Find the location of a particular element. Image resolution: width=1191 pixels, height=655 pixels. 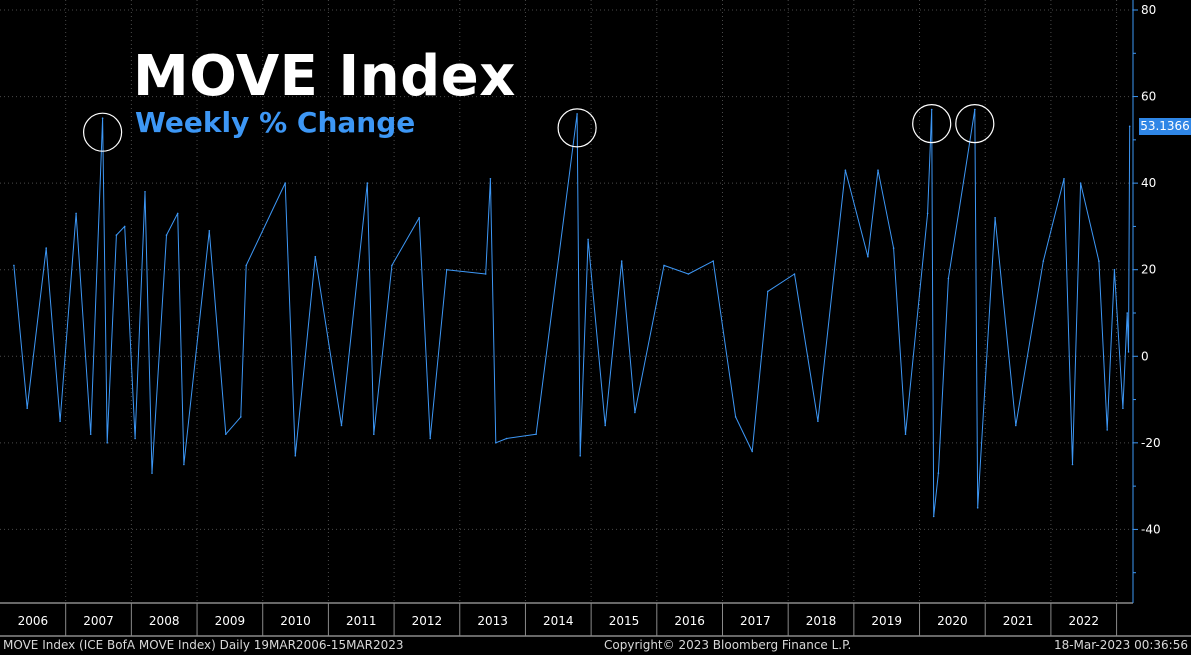

y-tick-label: 60 is located at coordinates (1148, 97).